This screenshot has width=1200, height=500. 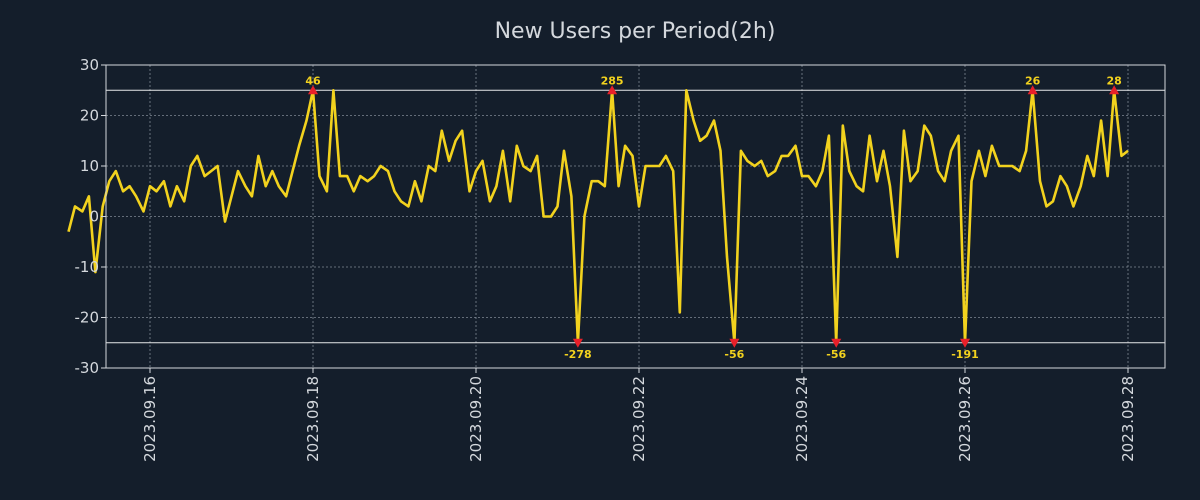 I want to click on peak-label: 28, so click(x=1113, y=80).